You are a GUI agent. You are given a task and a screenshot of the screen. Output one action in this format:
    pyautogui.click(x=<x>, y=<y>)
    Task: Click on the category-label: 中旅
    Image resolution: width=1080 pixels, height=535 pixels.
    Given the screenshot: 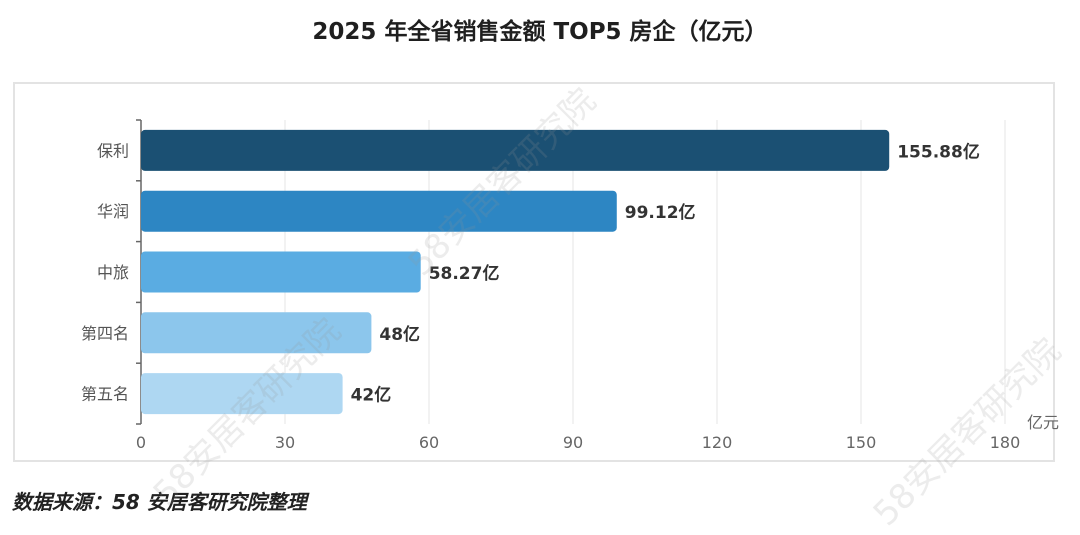 What is the action you would take?
    pyautogui.click(x=113, y=272)
    